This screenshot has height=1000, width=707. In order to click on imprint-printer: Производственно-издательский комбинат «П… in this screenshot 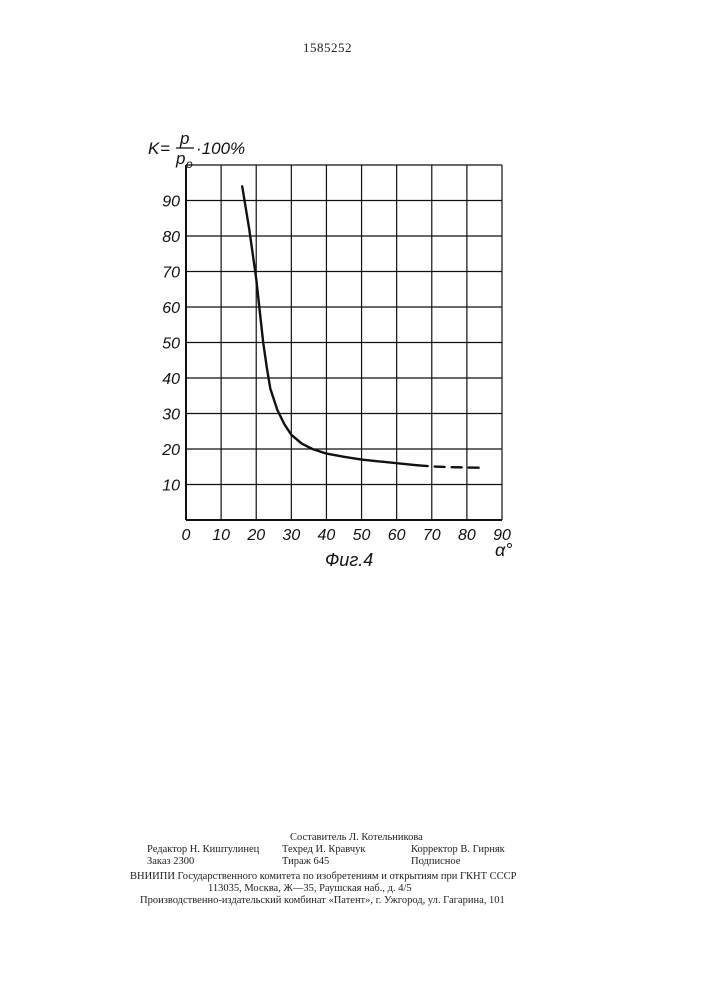, I will do `click(322, 900)`.